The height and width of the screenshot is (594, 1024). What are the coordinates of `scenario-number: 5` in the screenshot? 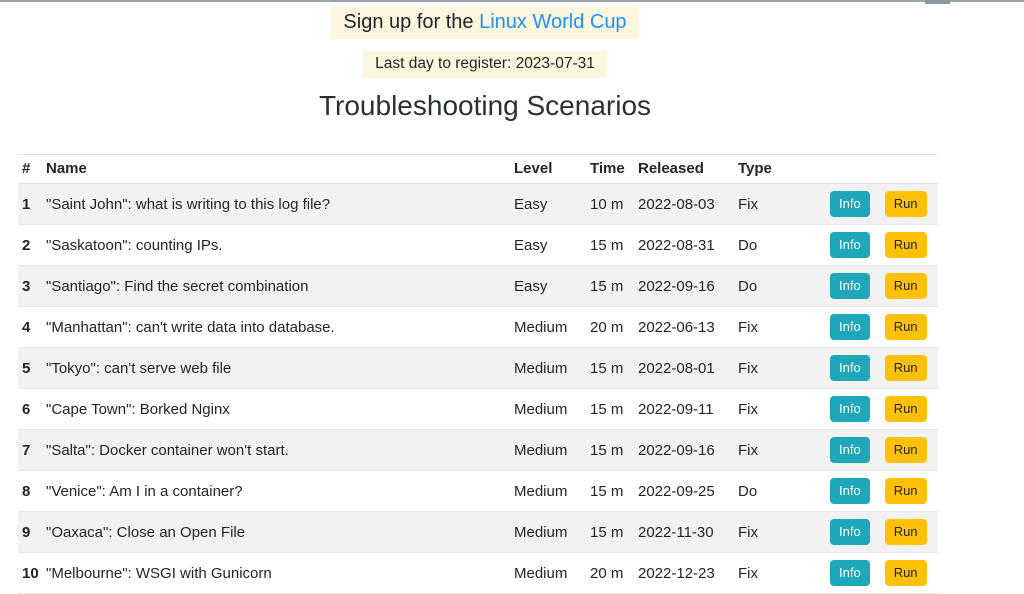 It's located at (26, 368).